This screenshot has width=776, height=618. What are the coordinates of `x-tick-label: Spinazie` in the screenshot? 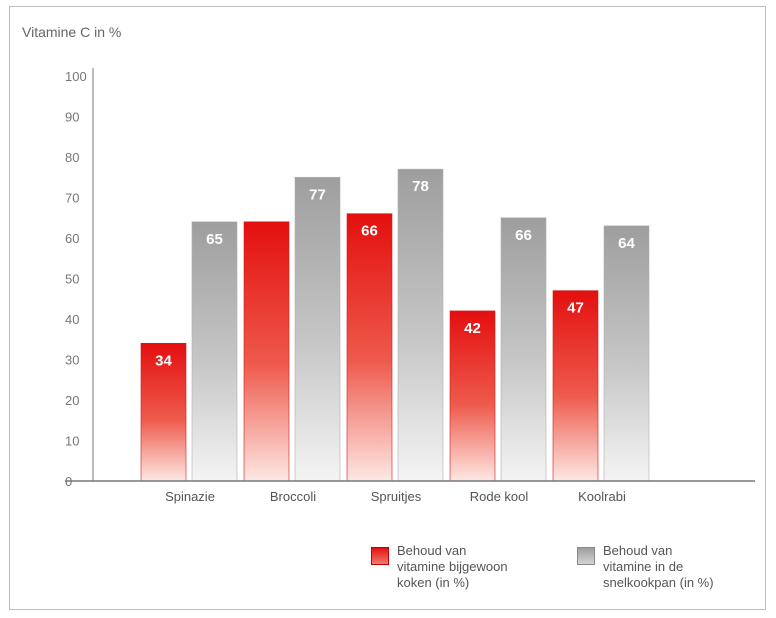 It's located at (190, 496).